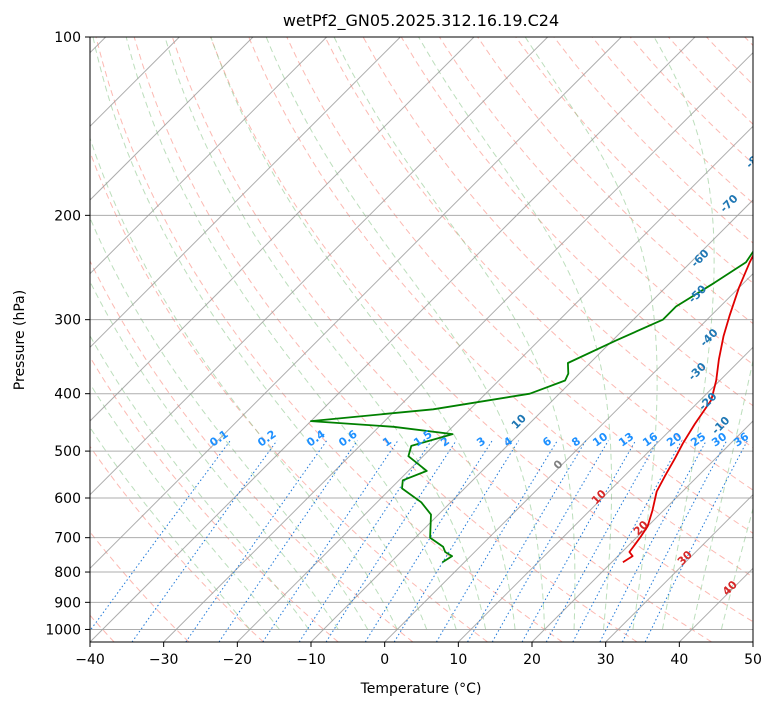  I want to click on x-tick-label: 20, so click(532, 660).